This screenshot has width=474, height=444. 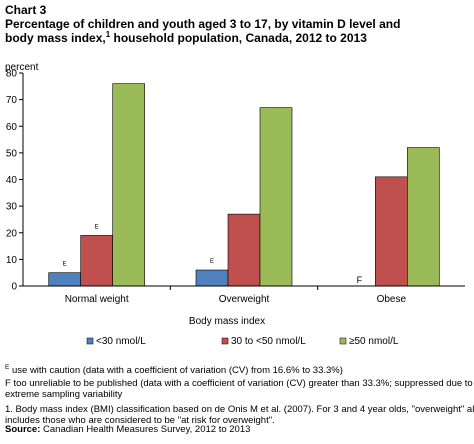 What do you see at coordinates (12, 180) in the screenshot?
I see `y-tick-label: 40` at bounding box center [12, 180].